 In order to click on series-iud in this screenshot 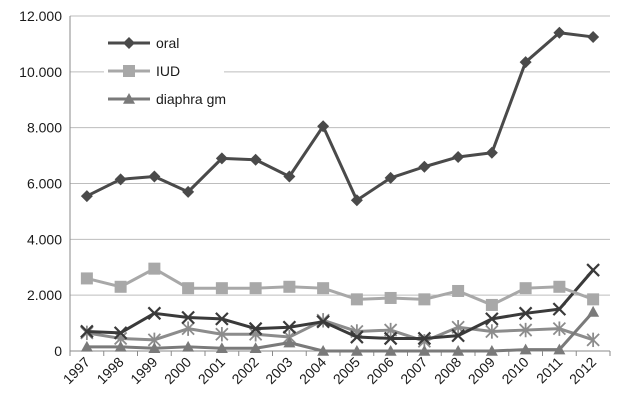, I will do `click(340, 286)`.